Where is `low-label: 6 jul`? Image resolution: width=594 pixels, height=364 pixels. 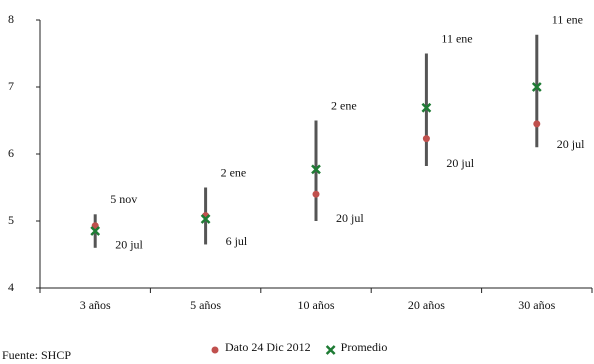 low-label: 6 jul is located at coordinates (237, 241).